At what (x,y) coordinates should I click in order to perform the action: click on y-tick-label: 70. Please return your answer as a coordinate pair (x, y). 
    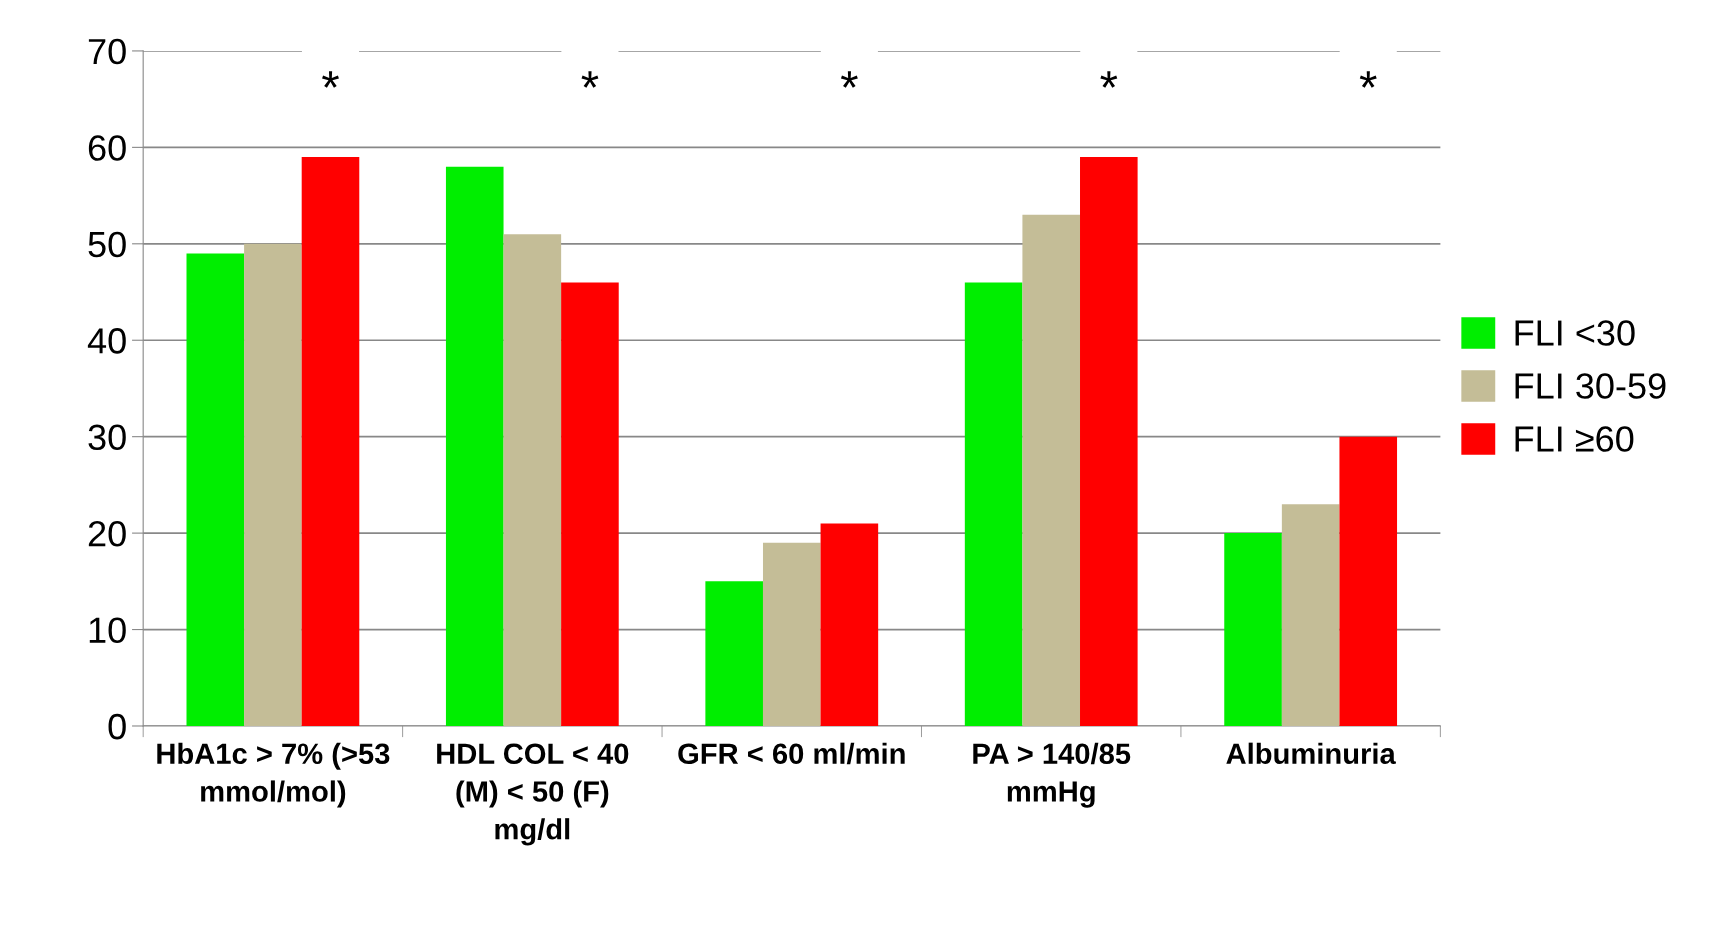
    Looking at the image, I should click on (107, 51).